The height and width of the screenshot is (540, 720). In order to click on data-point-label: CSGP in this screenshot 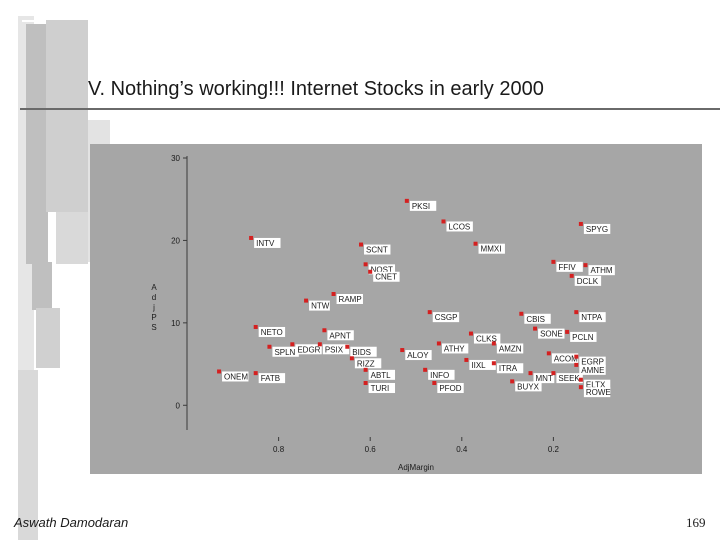, I will do `click(446, 317)`.